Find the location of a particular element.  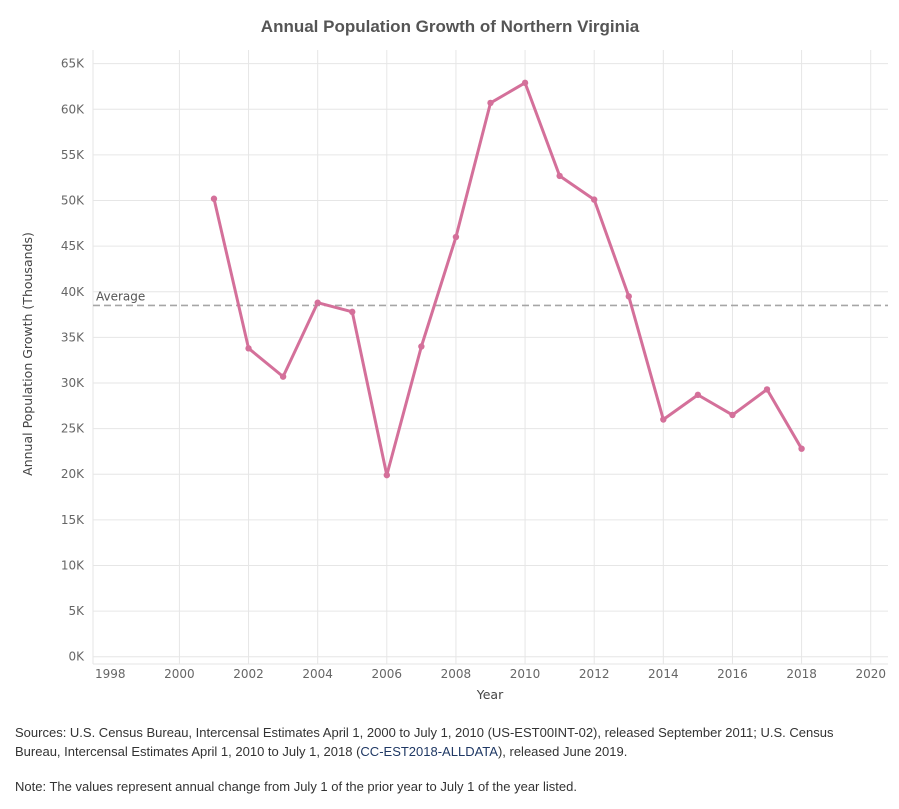

x-tick-label: 2020 is located at coordinates (870, 674).